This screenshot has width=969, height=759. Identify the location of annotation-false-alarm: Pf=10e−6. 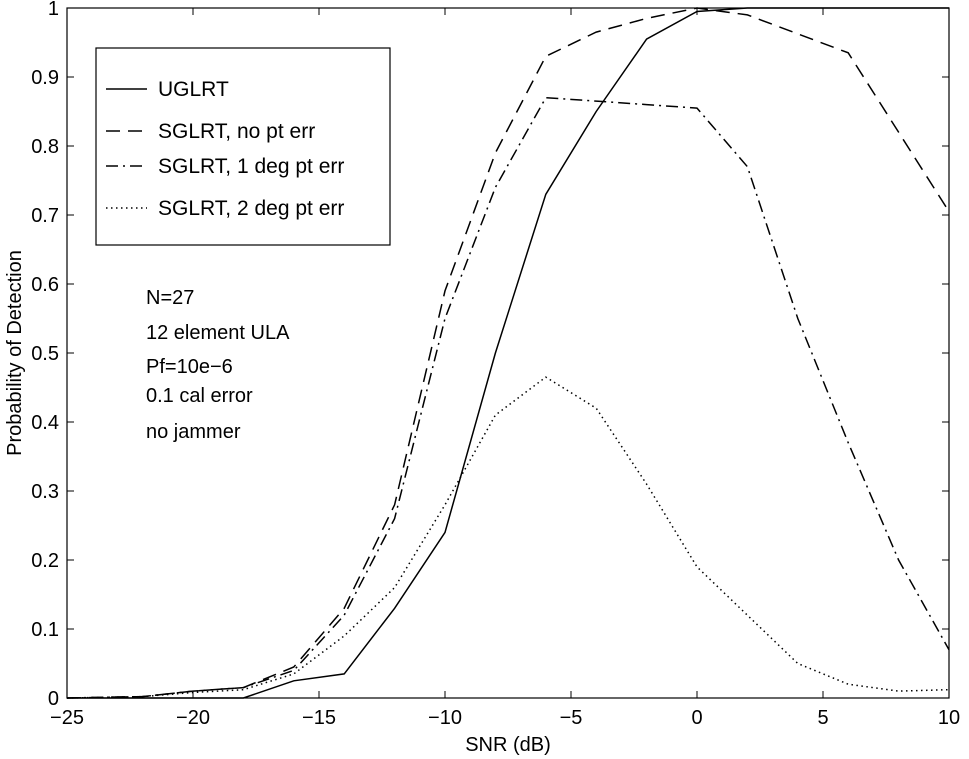
(189, 367).